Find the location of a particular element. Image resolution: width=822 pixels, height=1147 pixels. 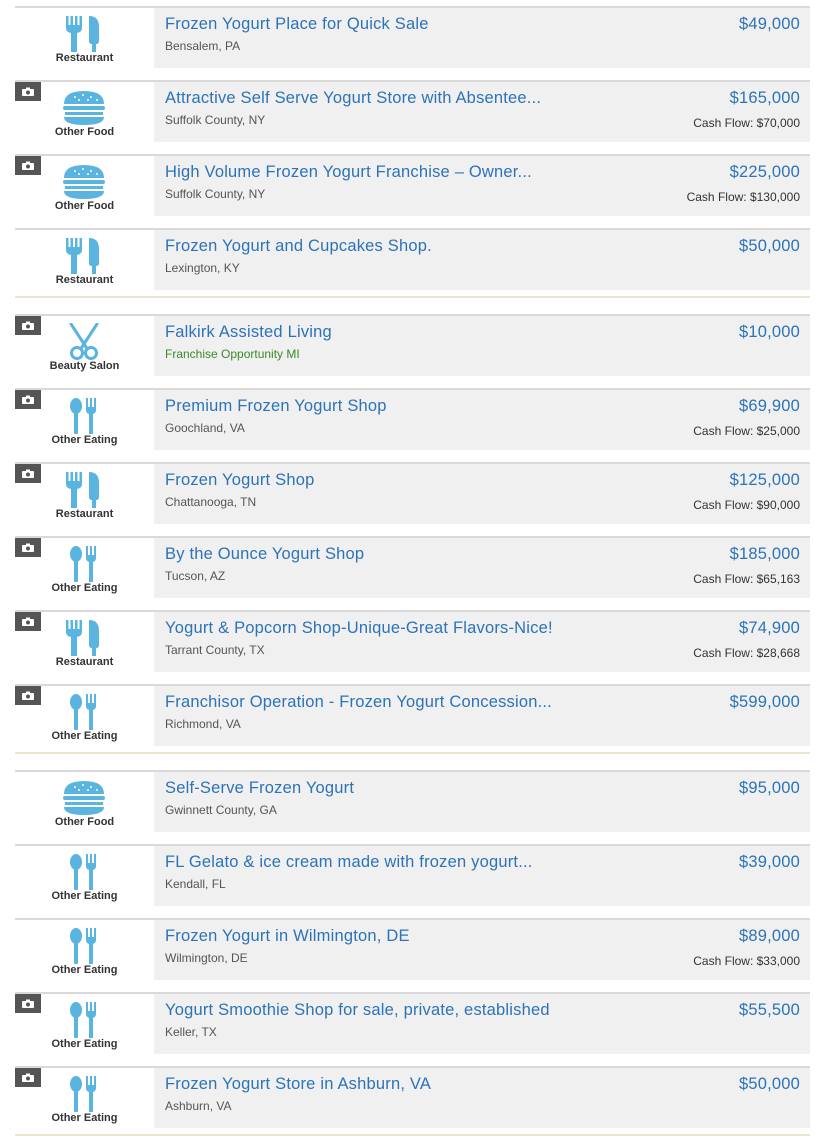

listing-title-link: Frozen Yogurt Store in Ashburn, VA is located at coordinates (298, 1084).